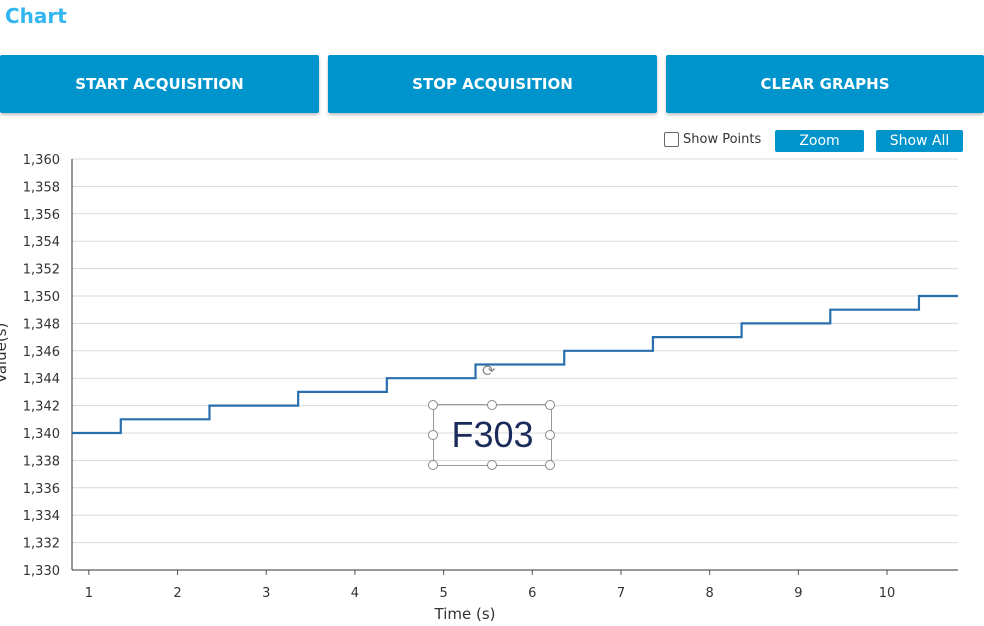  What do you see at coordinates (41, 352) in the screenshot?
I see `y-tick-label: 1,346` at bounding box center [41, 352].